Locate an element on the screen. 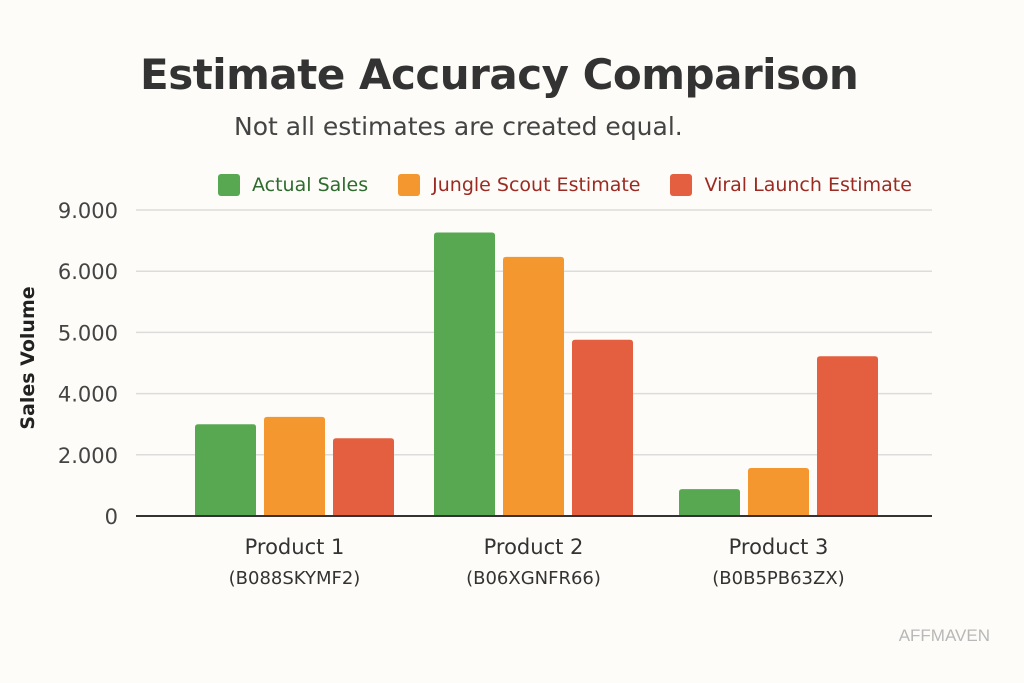 The height and width of the screenshot is (683, 1024). legend-item: Jungle Scout Estimate is located at coordinates (519, 185).